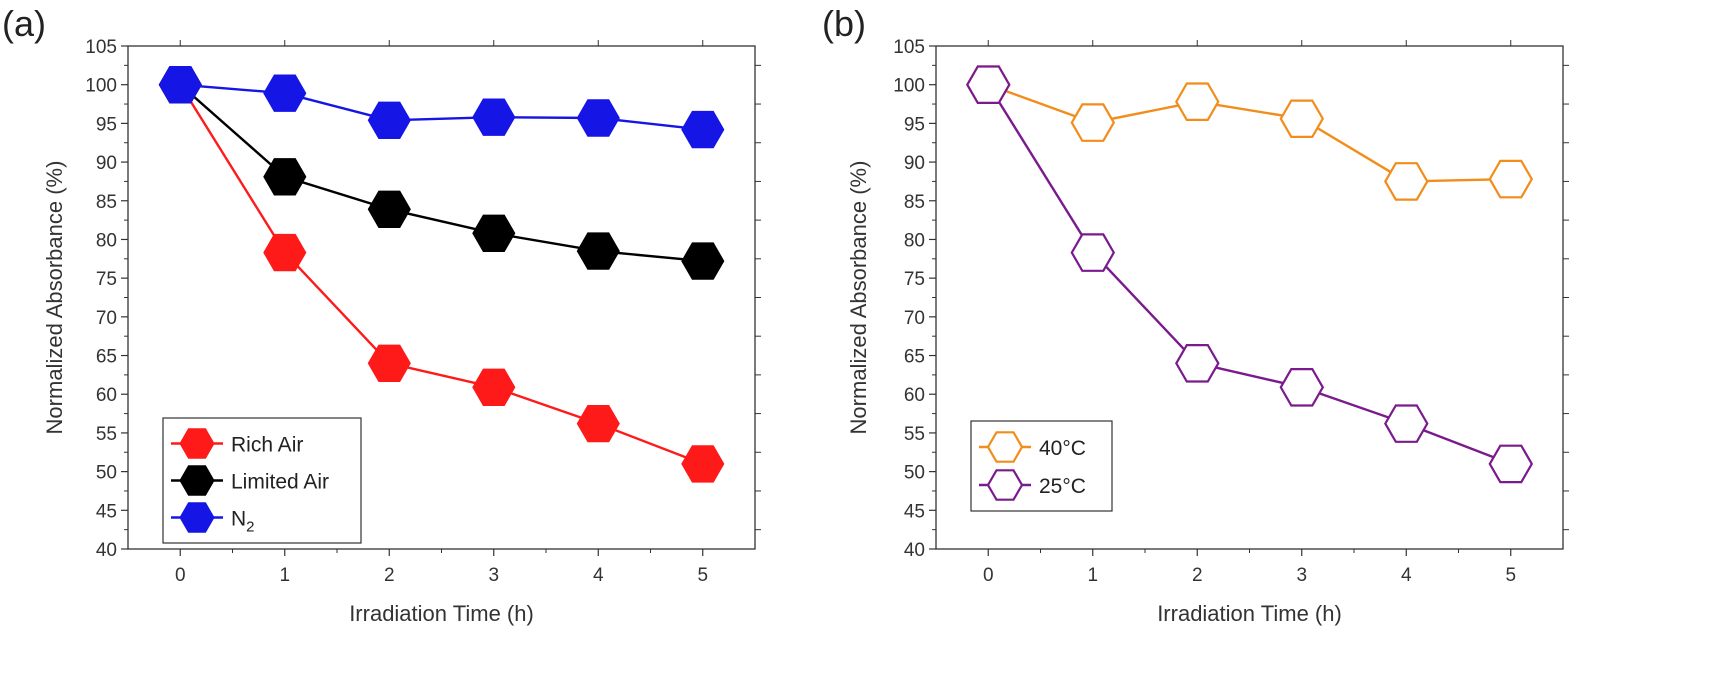 The height and width of the screenshot is (697, 1713). What do you see at coordinates (24, 23) in the screenshot?
I see `panel-label: (a)` at bounding box center [24, 23].